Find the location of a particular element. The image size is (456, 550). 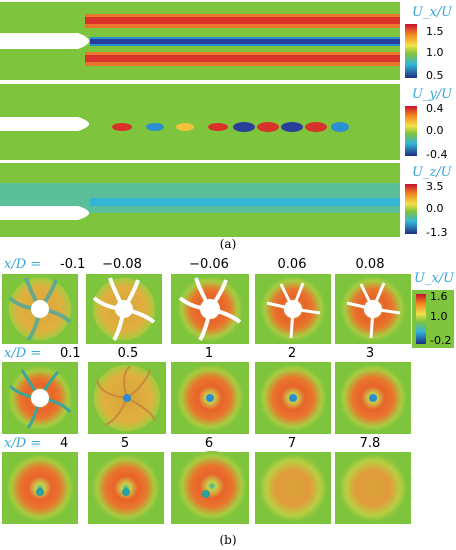

row1-val3: −0.06 is located at coordinates (209, 264).